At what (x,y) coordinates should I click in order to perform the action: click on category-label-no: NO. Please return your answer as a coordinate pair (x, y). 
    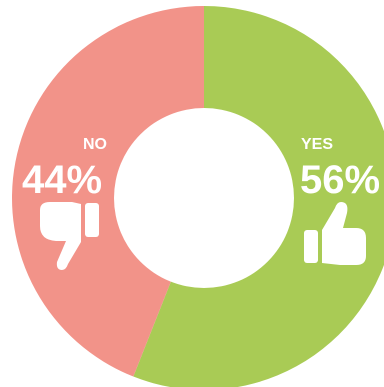
    Looking at the image, I should click on (95, 144).